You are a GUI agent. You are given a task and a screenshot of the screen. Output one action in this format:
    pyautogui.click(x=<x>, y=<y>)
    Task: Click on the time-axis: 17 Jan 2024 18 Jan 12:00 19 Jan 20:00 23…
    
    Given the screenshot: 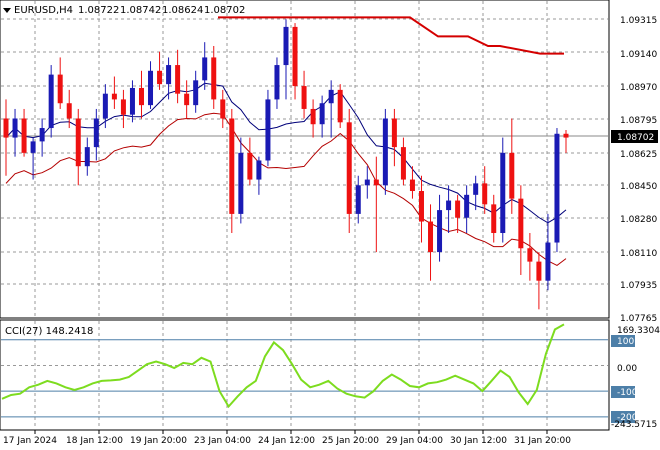 What is the action you would take?
    pyautogui.click(x=287, y=441)
    